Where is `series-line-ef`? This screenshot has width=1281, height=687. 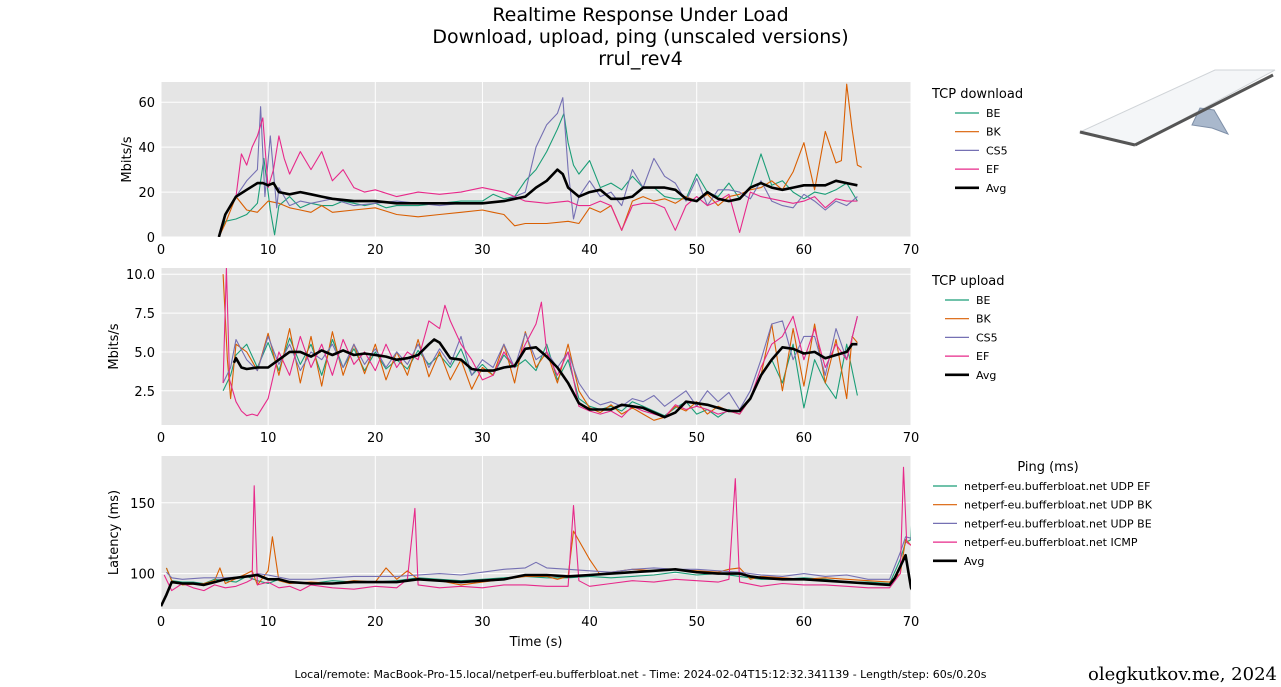
series-line-ef is located at coordinates (538, 177).